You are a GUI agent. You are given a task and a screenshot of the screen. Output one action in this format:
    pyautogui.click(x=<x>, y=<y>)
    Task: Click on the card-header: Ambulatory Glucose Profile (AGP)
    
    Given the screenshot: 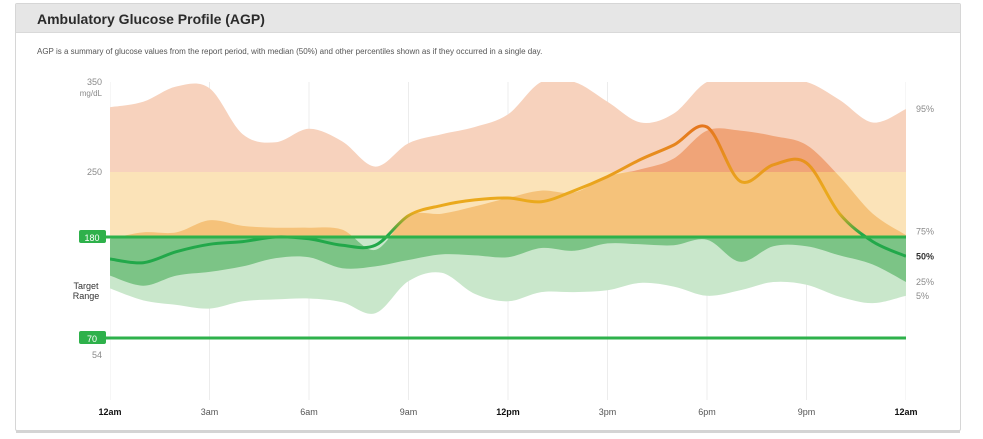 What is the action you would take?
    pyautogui.click(x=488, y=18)
    